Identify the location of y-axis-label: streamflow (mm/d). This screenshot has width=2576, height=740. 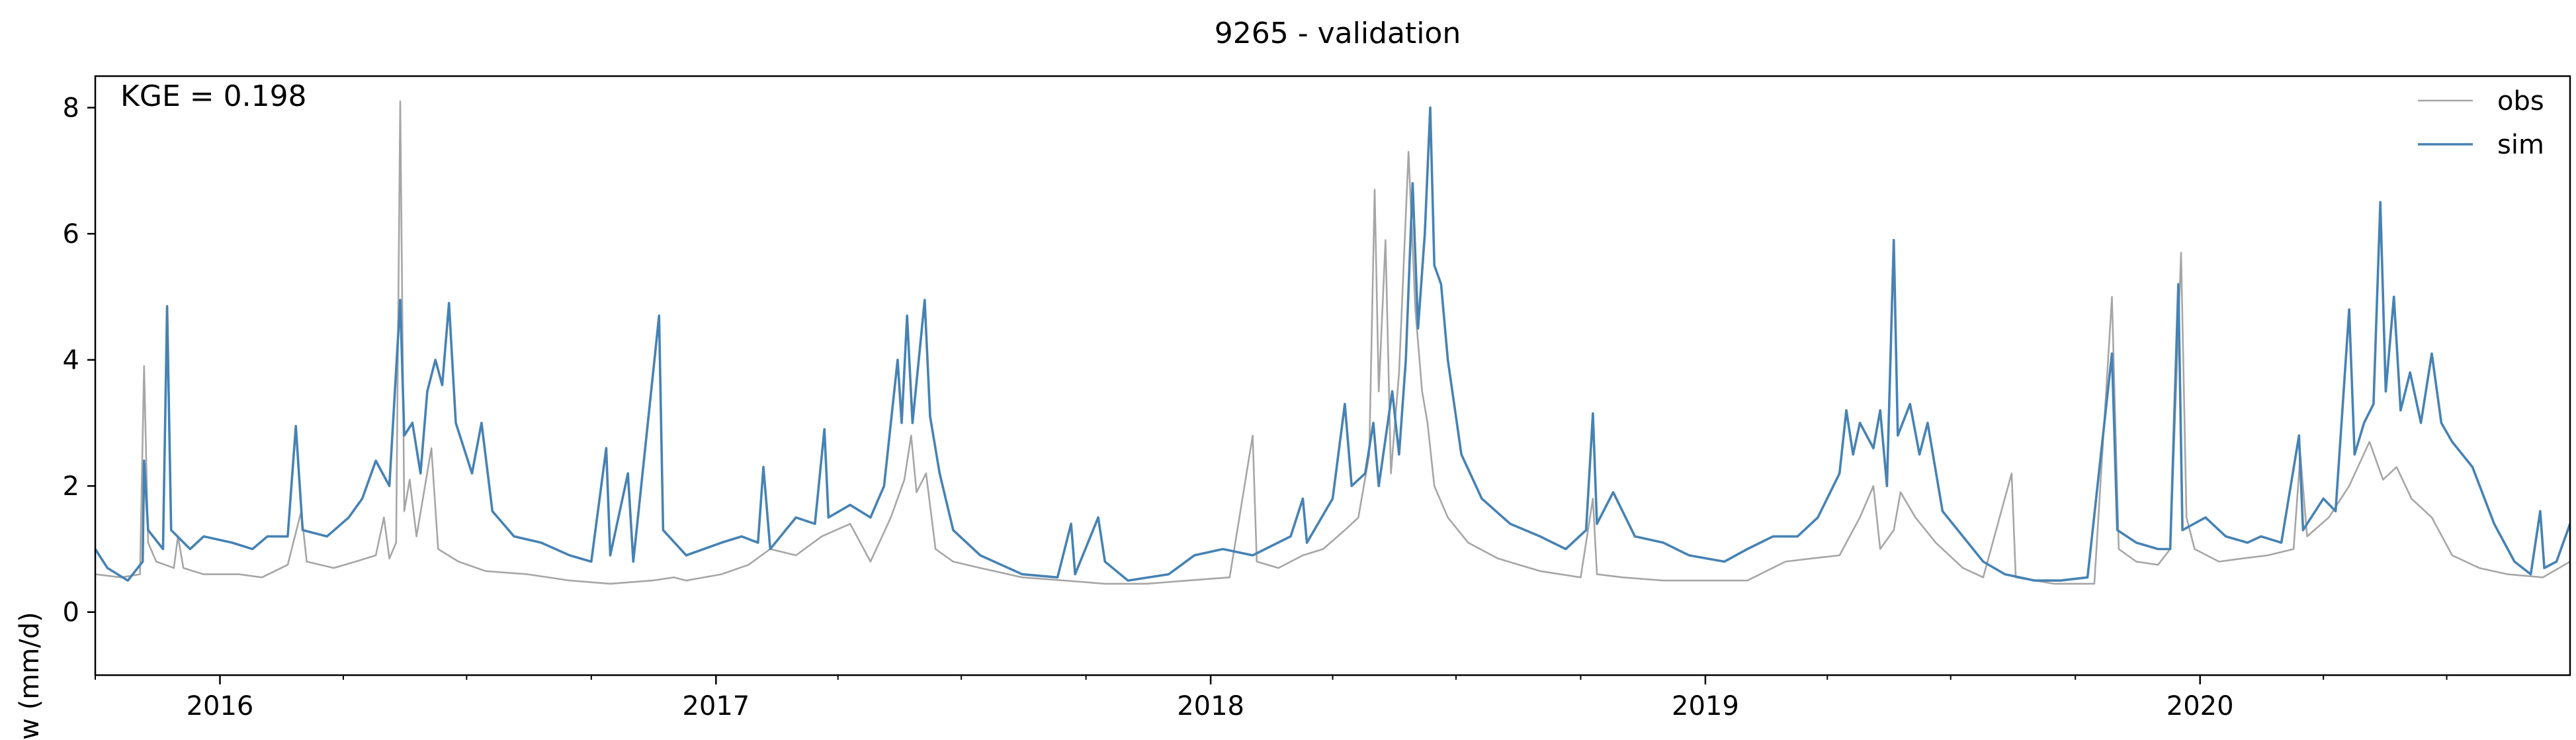
(30, 676).